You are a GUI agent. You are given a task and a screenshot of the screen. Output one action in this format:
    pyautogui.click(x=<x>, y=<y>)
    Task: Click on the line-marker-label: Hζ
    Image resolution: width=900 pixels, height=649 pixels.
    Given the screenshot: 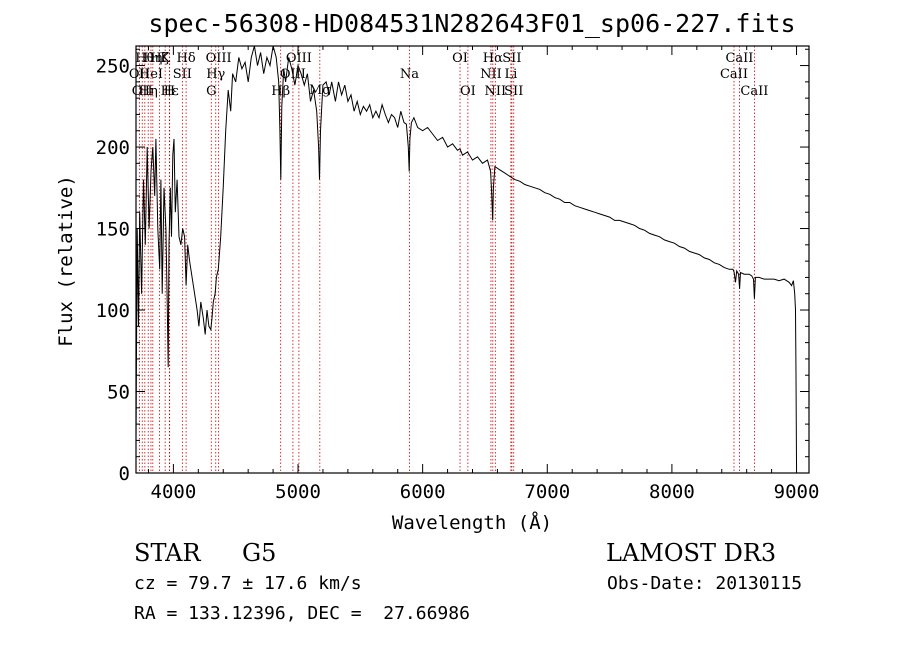 What is the action you would take?
    pyautogui.click(x=159, y=58)
    